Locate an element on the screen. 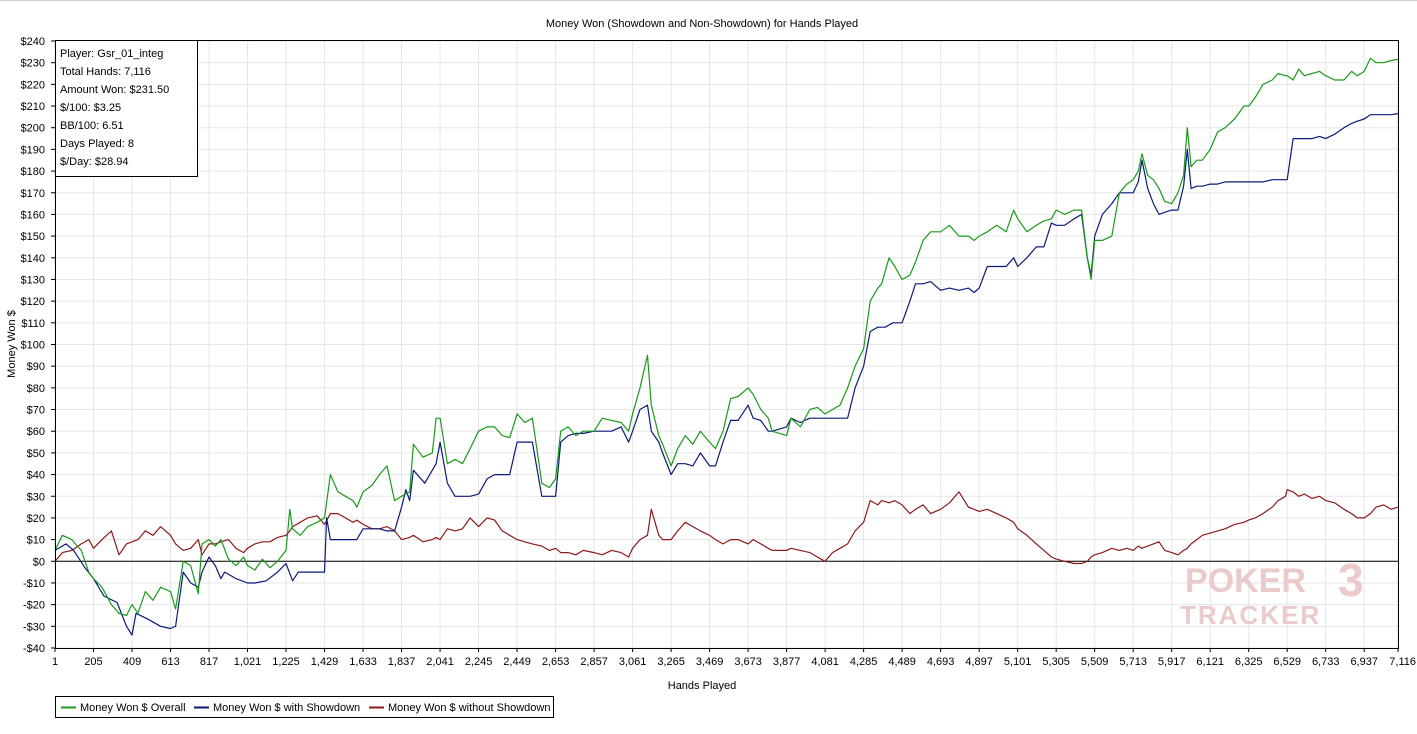 This screenshot has height=734, width=1417. info-bb-per-100: BB/100: 6.51 is located at coordinates (92, 126).